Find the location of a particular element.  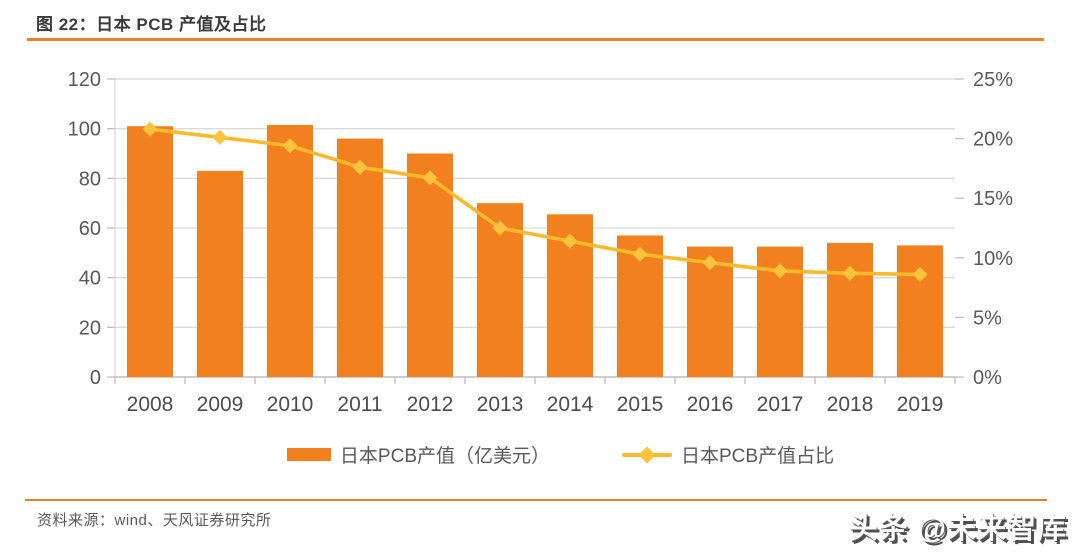

bar-2008 is located at coordinates (150, 251).